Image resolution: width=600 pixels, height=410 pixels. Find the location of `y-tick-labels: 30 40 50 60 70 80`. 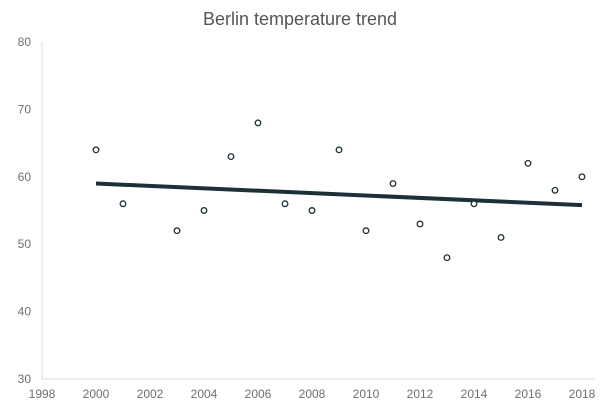

y-tick-labels: 30 40 50 60 70 80 is located at coordinates (25, 210).